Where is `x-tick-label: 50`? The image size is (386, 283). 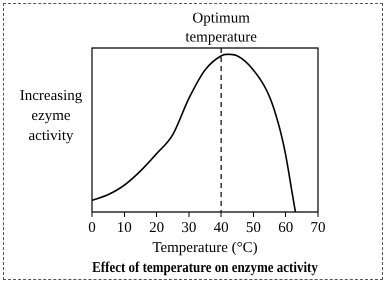 x-tick-label: 50 is located at coordinates (253, 228).